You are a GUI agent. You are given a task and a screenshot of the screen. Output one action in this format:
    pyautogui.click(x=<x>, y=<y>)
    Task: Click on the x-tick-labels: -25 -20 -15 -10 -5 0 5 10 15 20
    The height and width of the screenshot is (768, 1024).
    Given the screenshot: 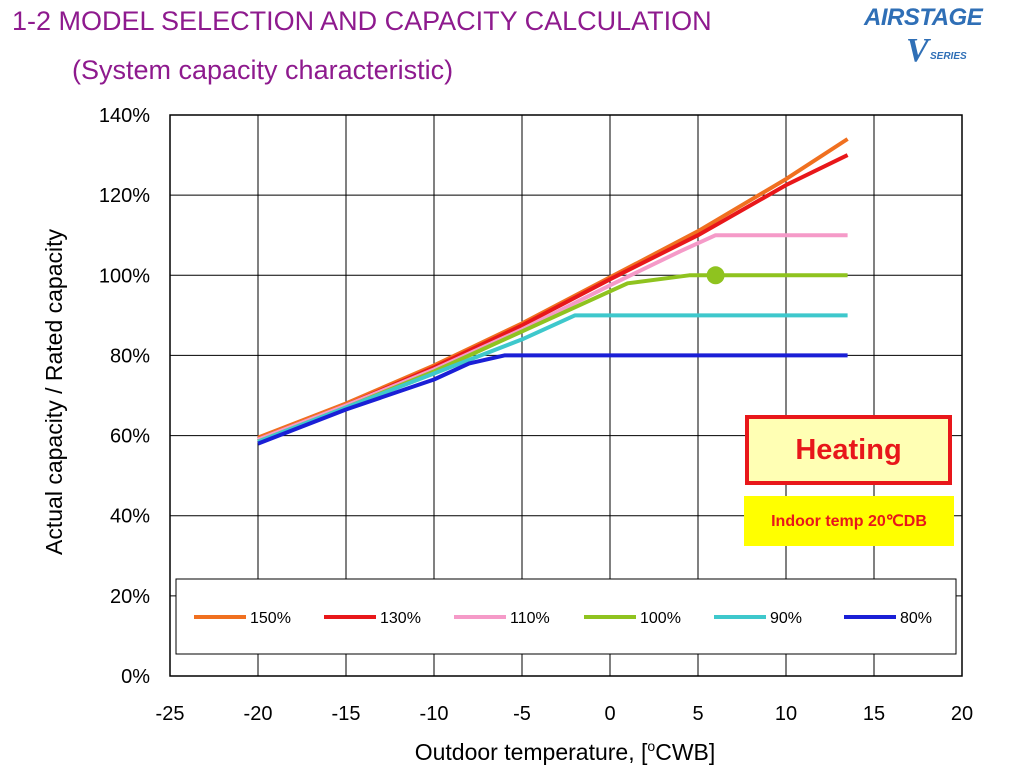 What is the action you would take?
    pyautogui.click(x=565, y=714)
    